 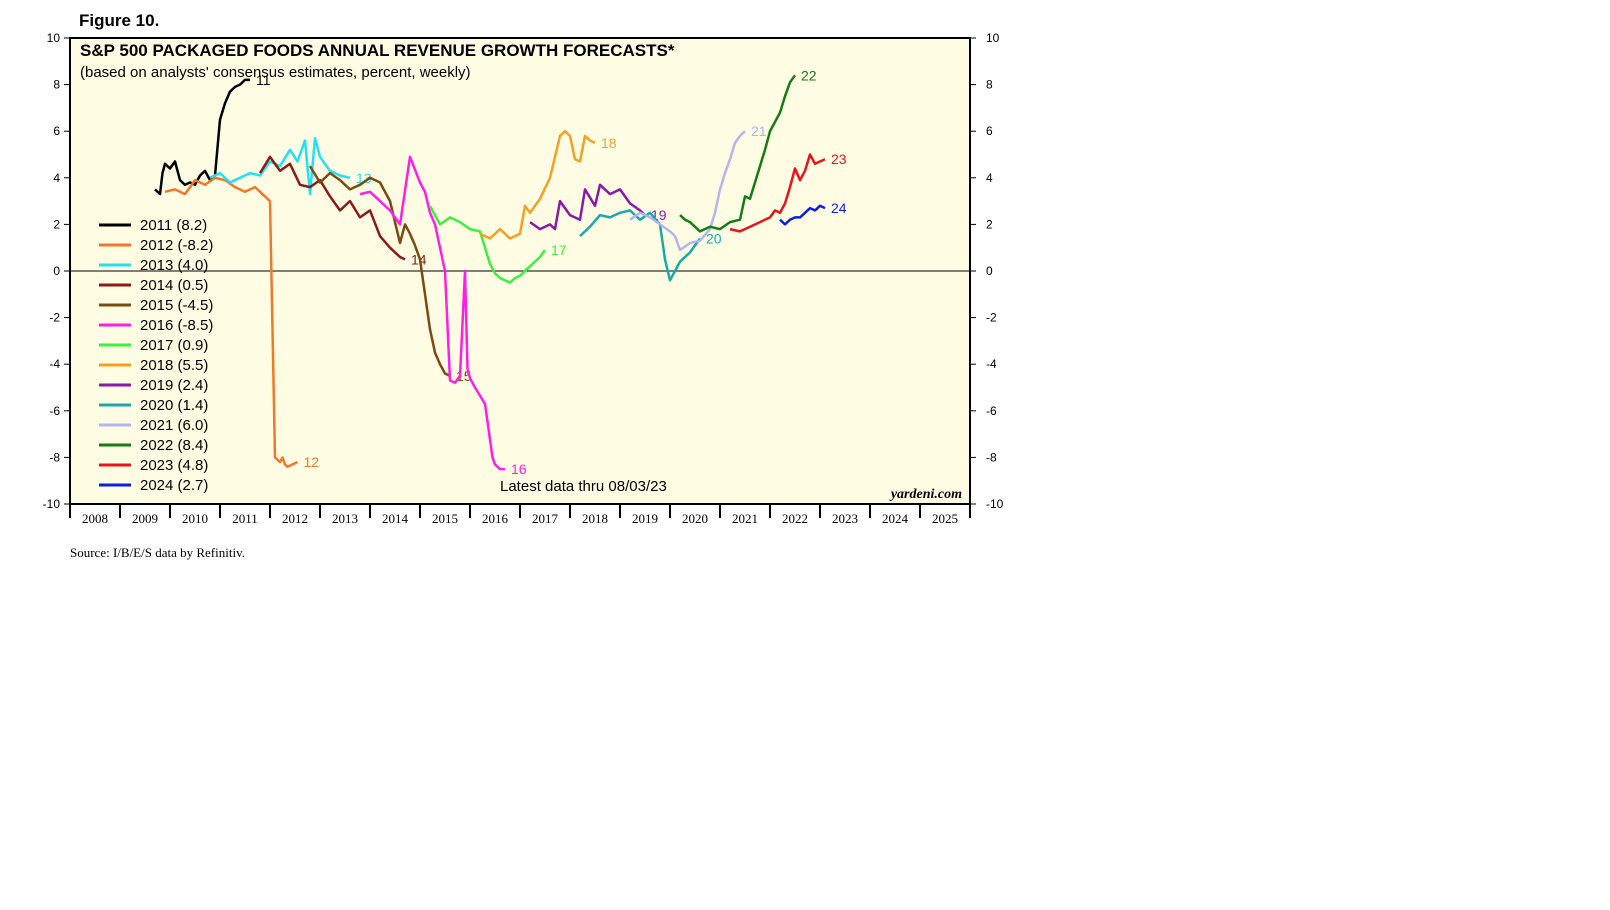 I want to click on x-tick-label: 2025, so click(x=945, y=518).